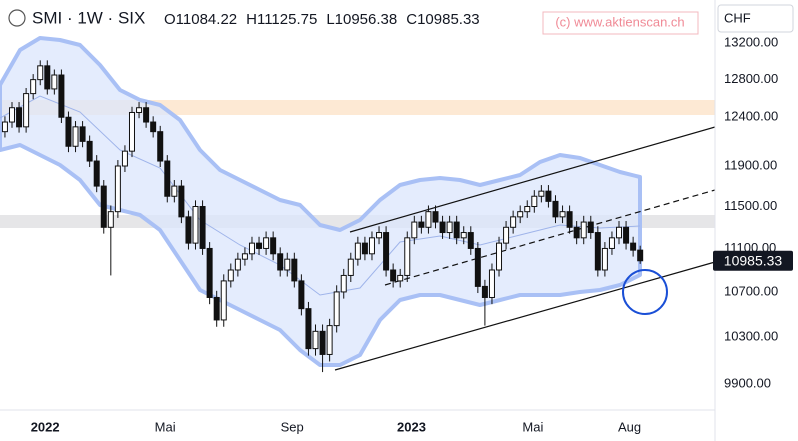 The width and height of the screenshot is (798, 441). I want to click on x-tick-label: Aug, so click(629, 426).